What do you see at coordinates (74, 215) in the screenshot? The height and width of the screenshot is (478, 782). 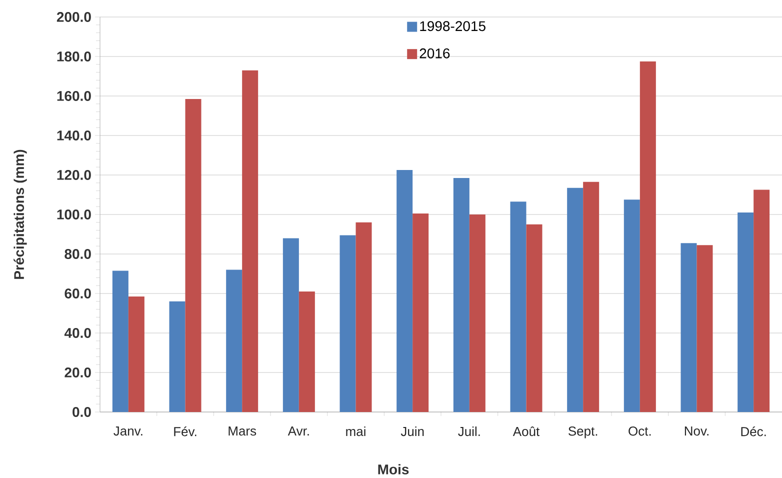 I see `y-tick-label: 100.0` at bounding box center [74, 215].